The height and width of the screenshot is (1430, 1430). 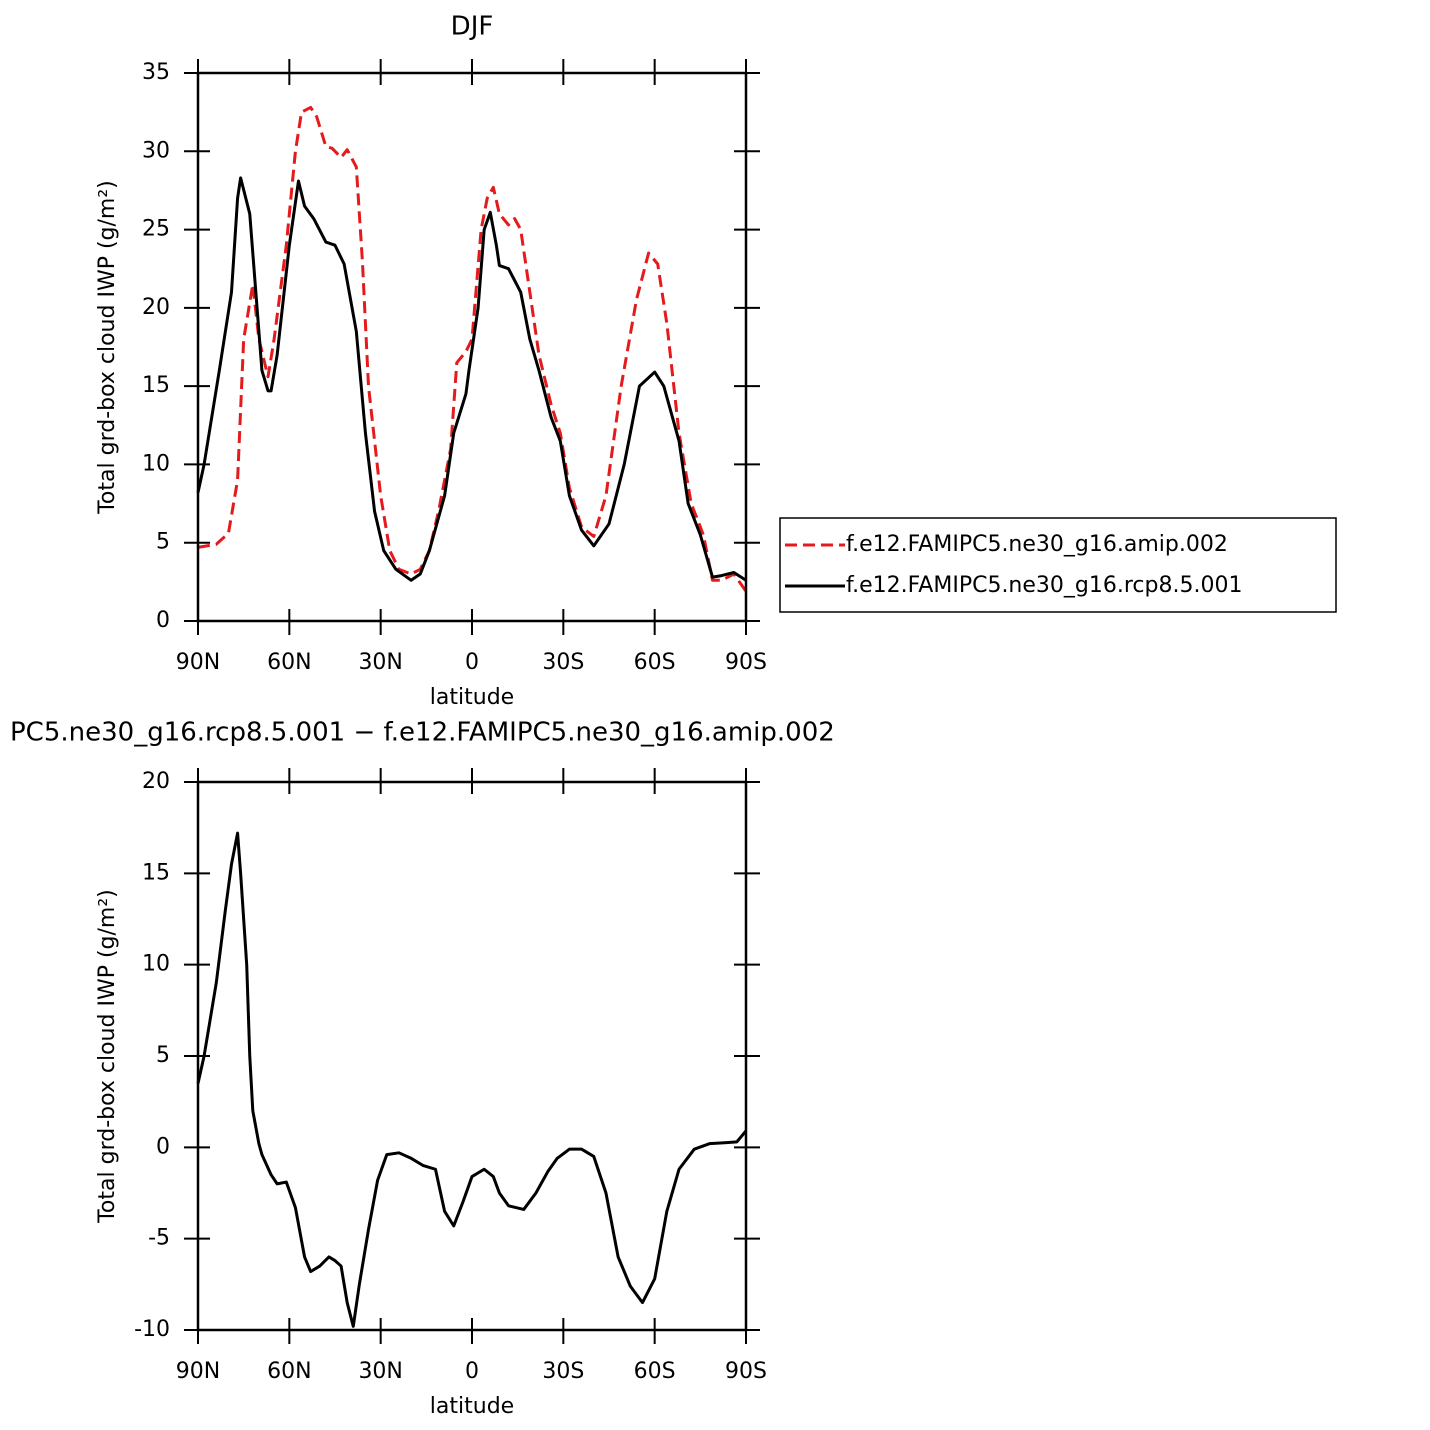 I want to click on legend-box, so click(x=1058, y=565).